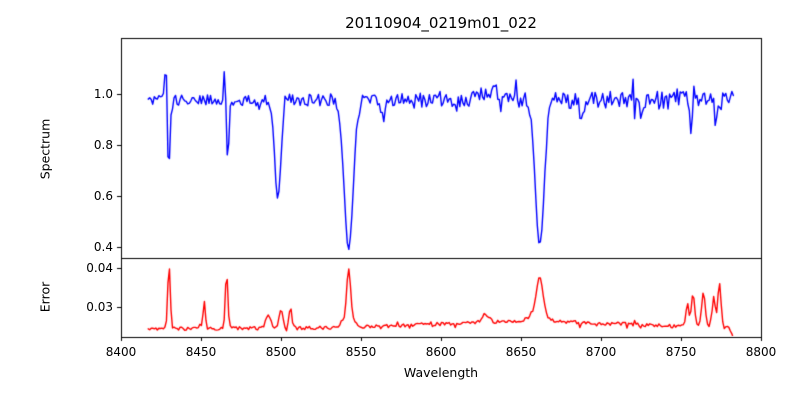 The width and height of the screenshot is (800, 400). Describe the element at coordinates (521, 352) in the screenshot. I see `x-tick-label: 8650` at that location.